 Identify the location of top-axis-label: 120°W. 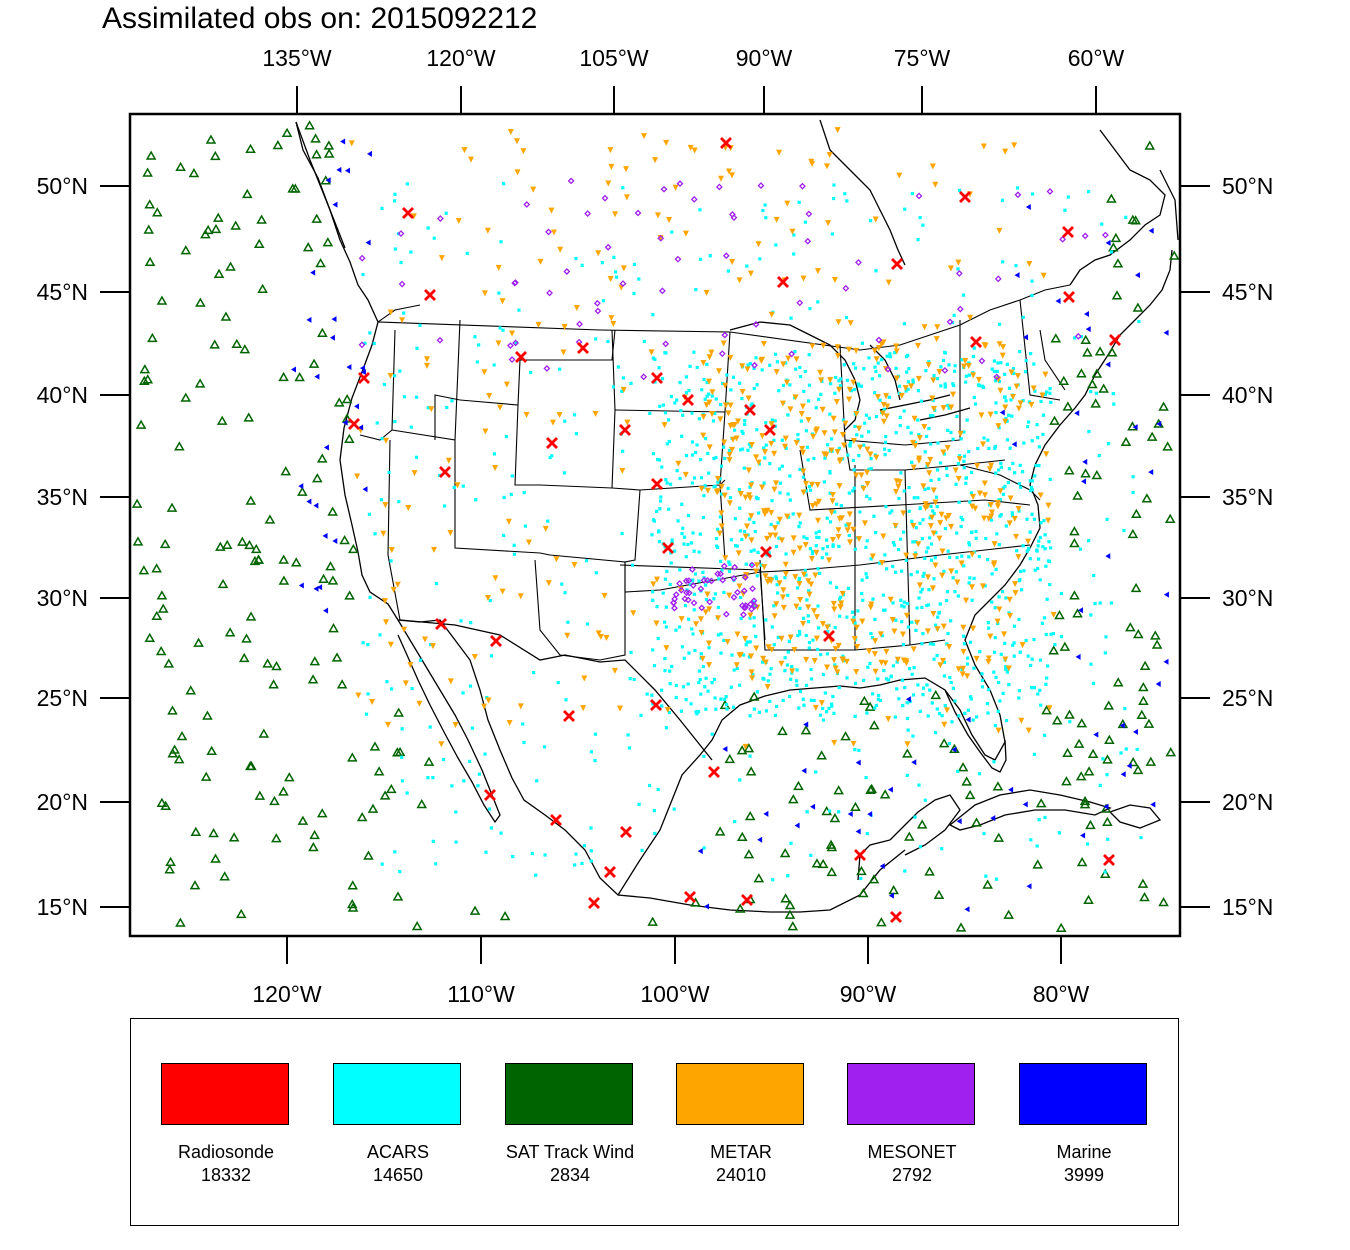
(461, 58).